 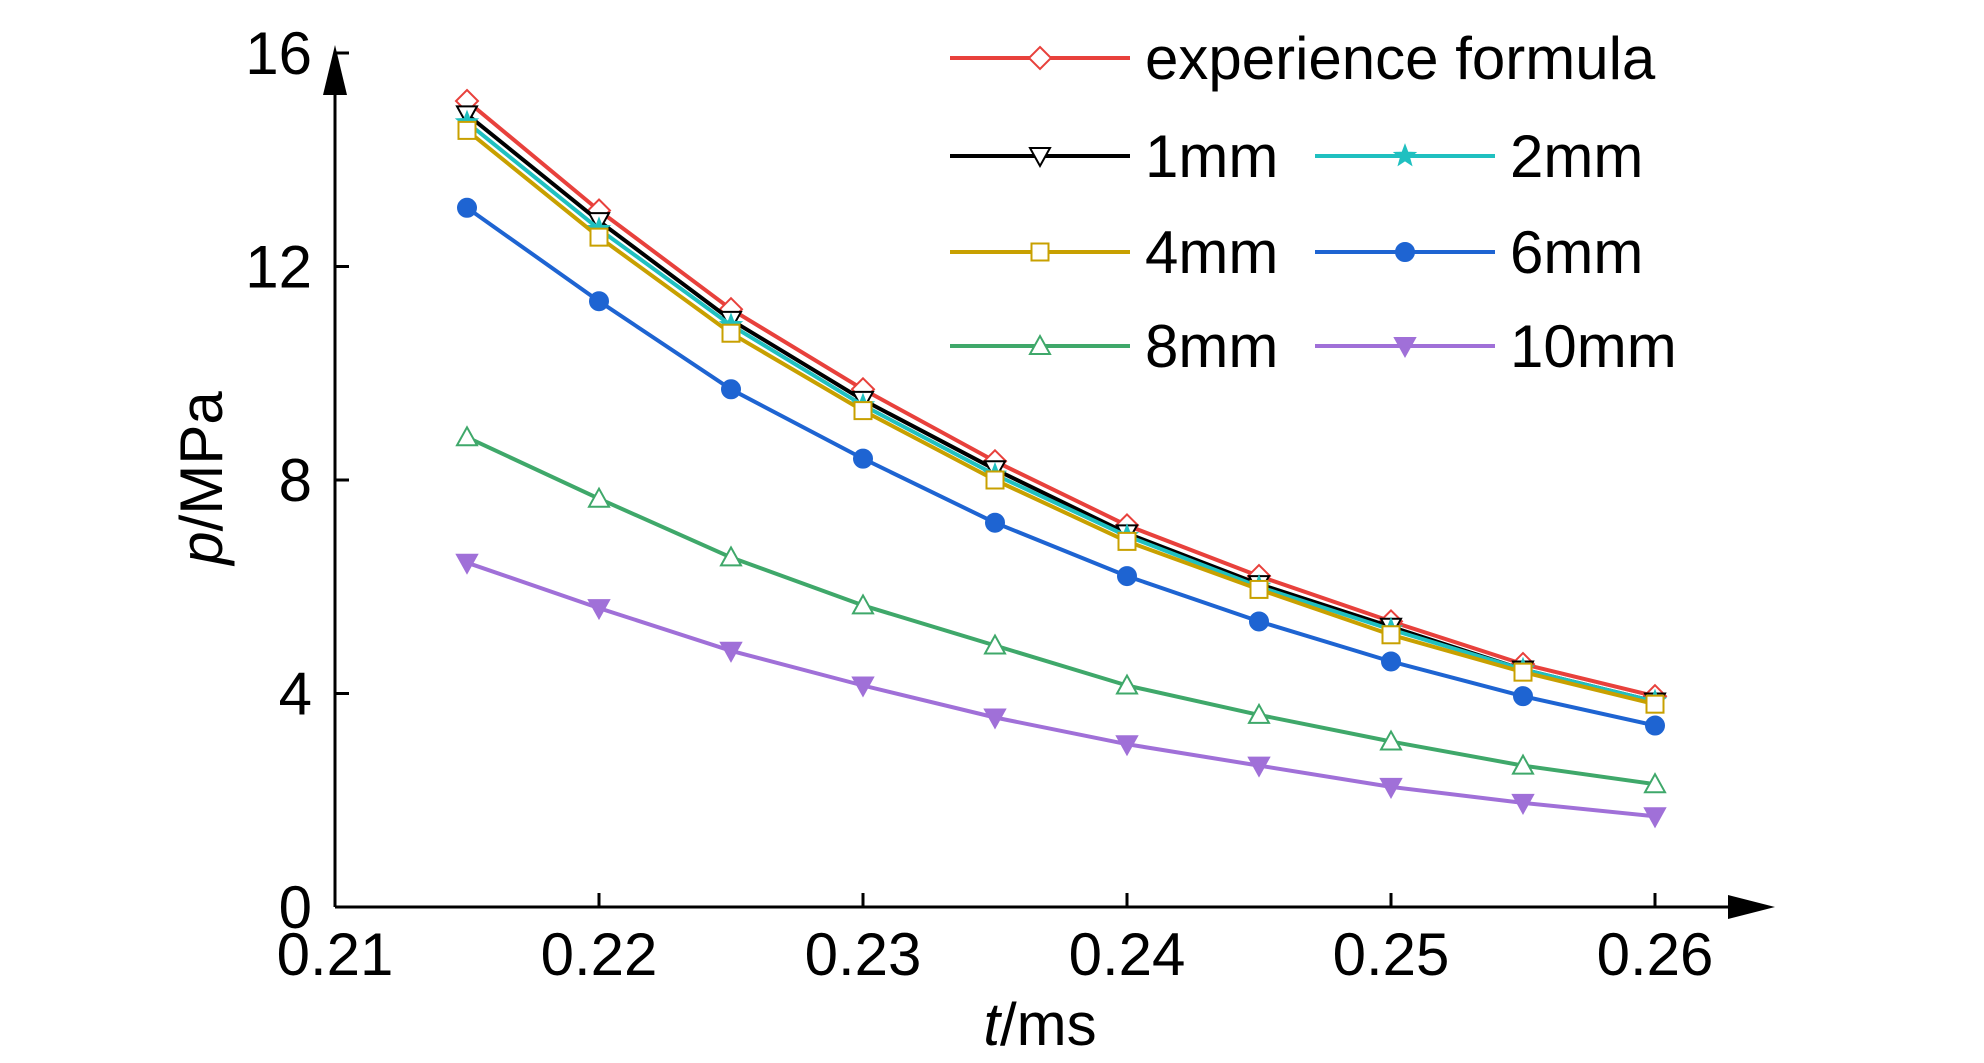 What do you see at coordinates (295, 480) in the screenshot?
I see `y-tick-label: 8` at bounding box center [295, 480].